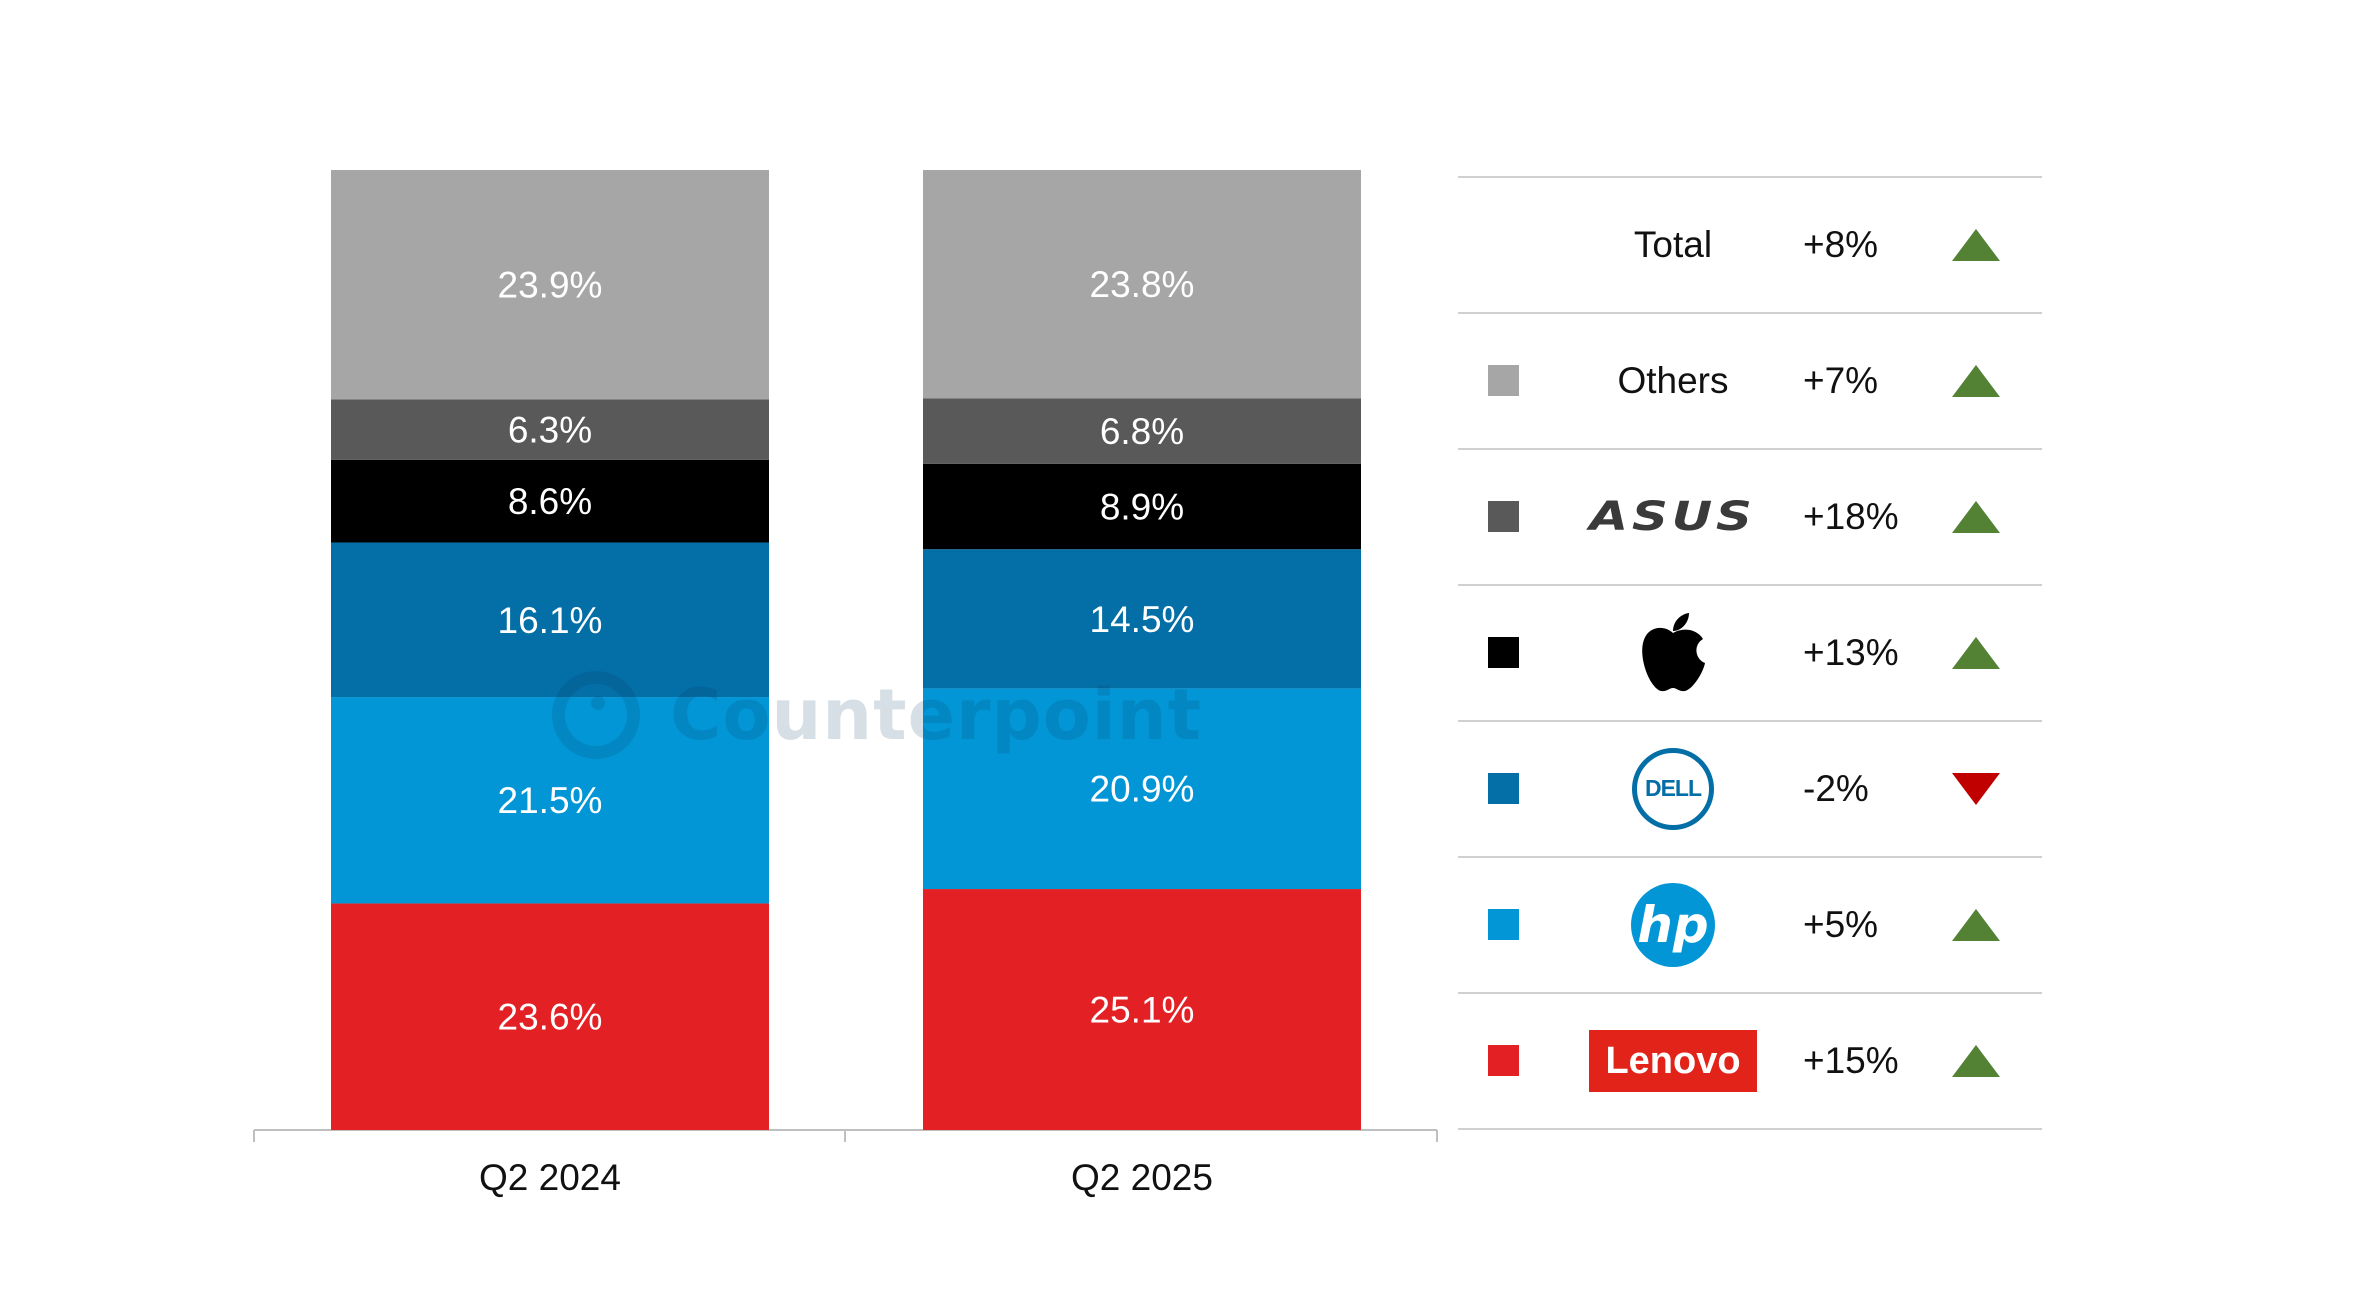 The image size is (2361, 1299). Describe the element at coordinates (1503, 924) in the screenshot. I see `legend-swatch-hp` at that location.